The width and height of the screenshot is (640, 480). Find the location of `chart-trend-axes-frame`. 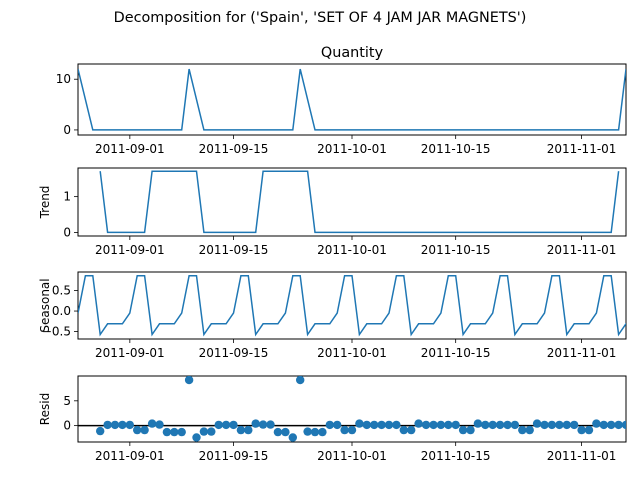

chart-trend-axes-frame is located at coordinates (352, 202).